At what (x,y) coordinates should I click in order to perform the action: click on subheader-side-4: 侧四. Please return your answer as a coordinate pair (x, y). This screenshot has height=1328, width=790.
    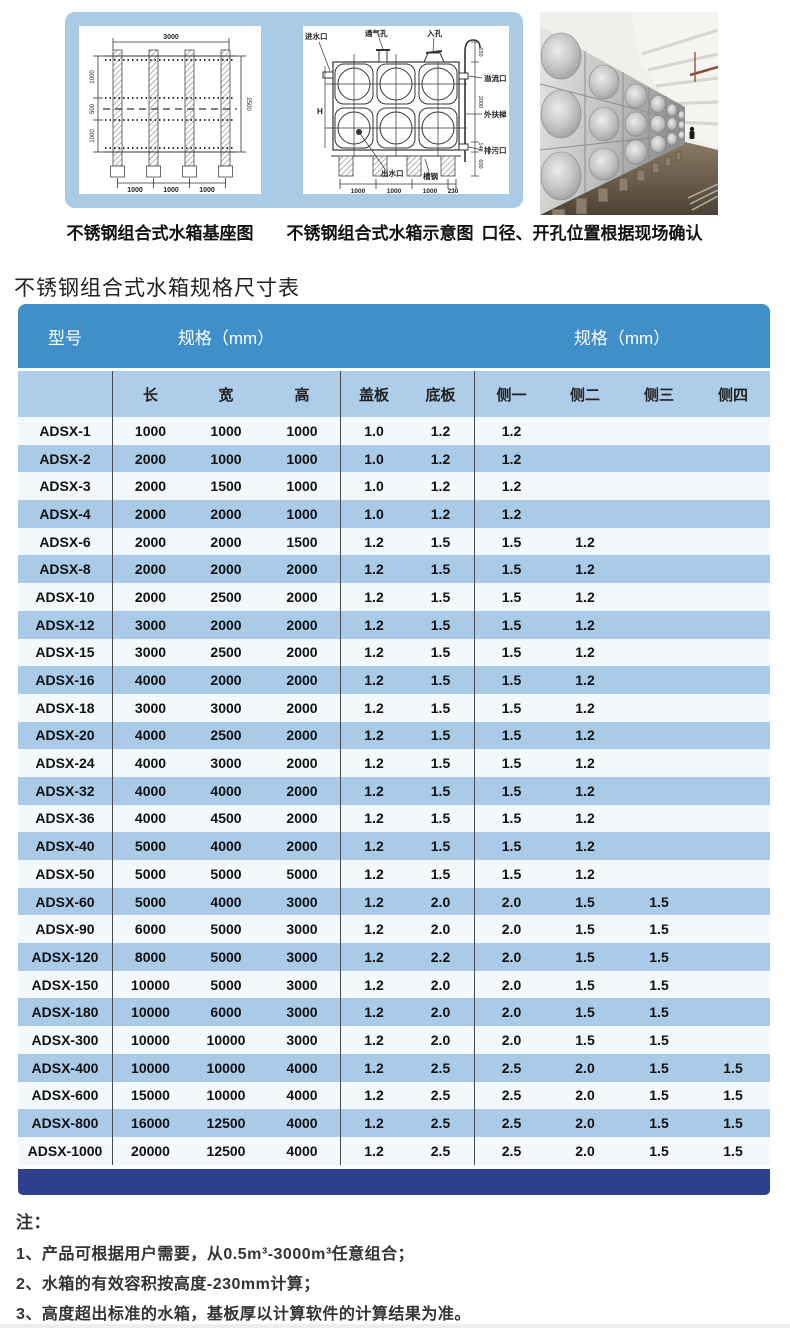
    Looking at the image, I should click on (732, 395).